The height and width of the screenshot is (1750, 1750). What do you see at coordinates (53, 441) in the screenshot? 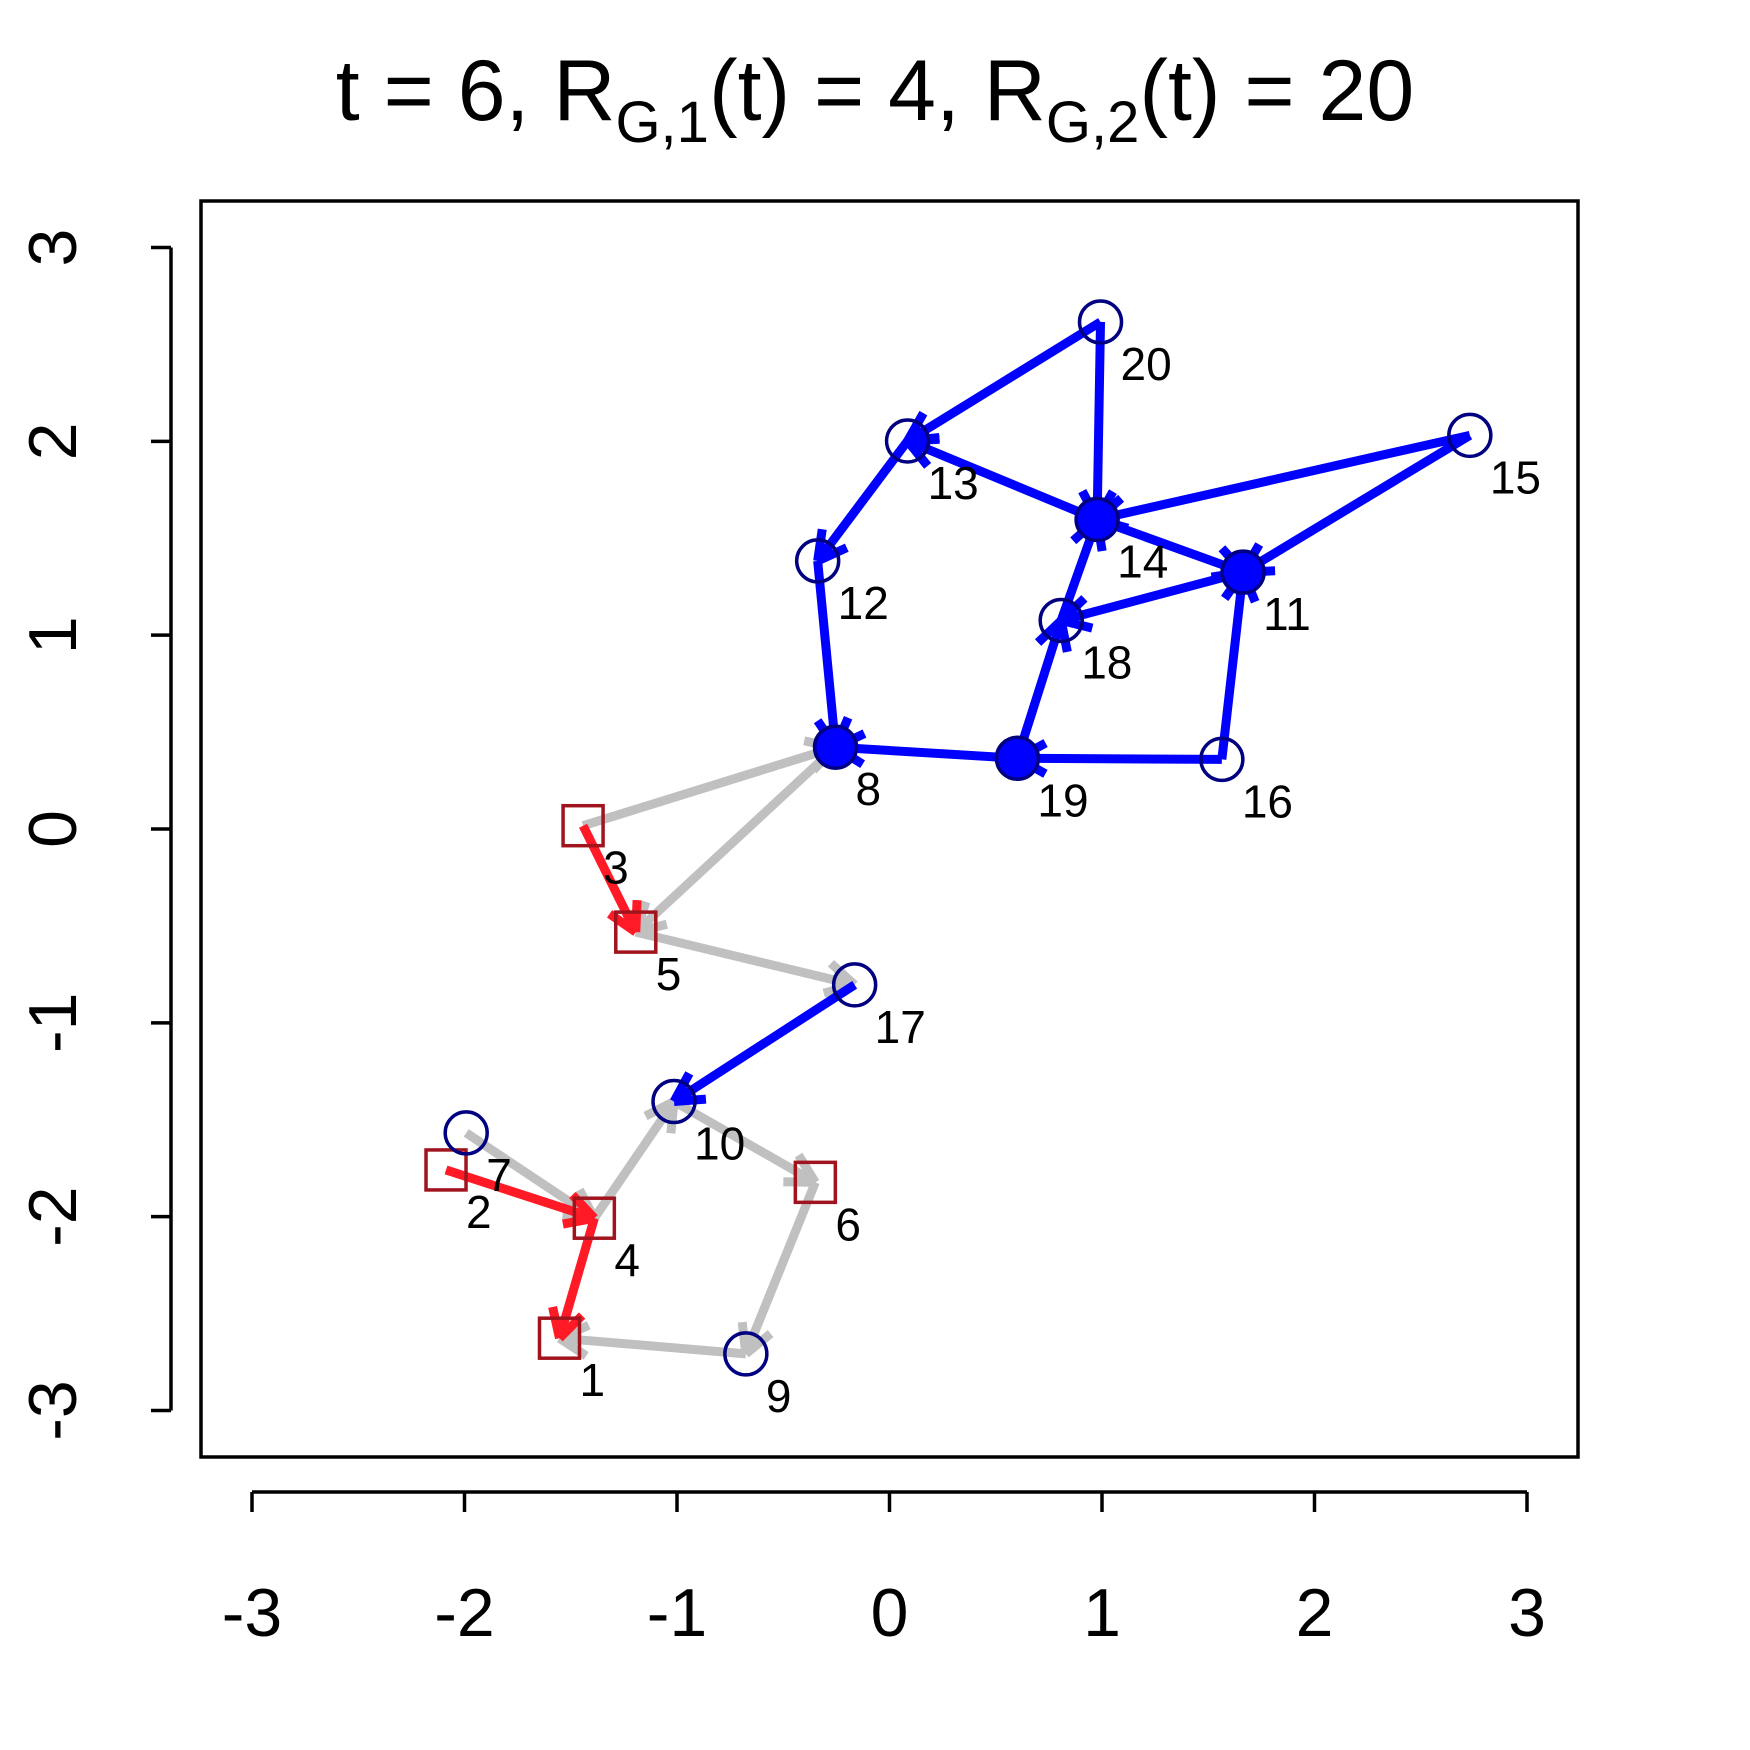
I see `y-tick-label: 2` at bounding box center [53, 441].